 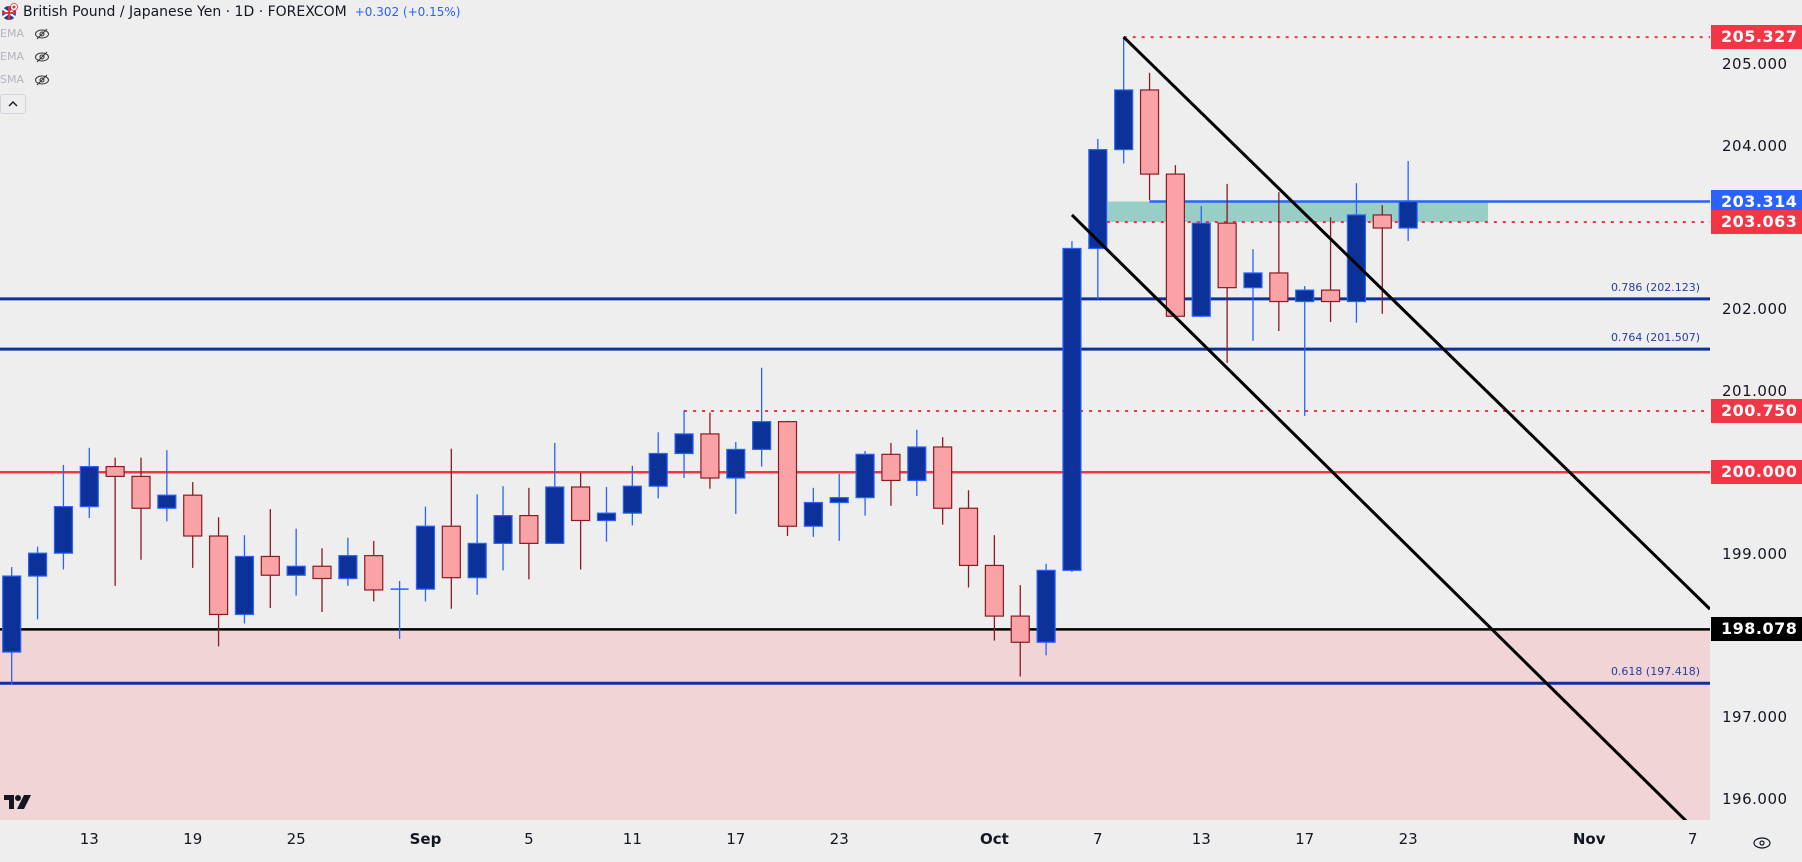 What do you see at coordinates (425, 839) in the screenshot?
I see `time-tick: Sep` at bounding box center [425, 839].